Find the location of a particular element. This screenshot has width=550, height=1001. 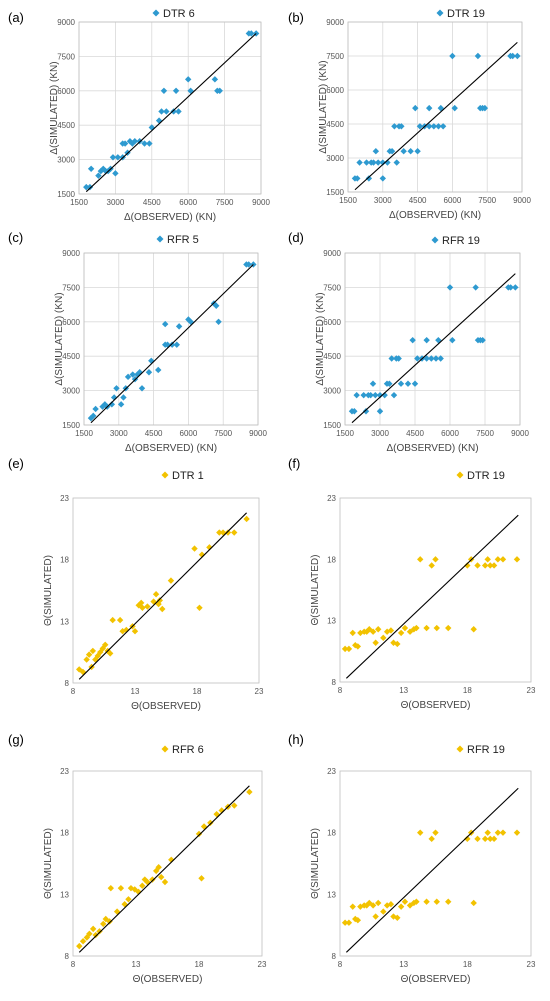

y-tick-label: 8 is located at coordinates (67, 956).